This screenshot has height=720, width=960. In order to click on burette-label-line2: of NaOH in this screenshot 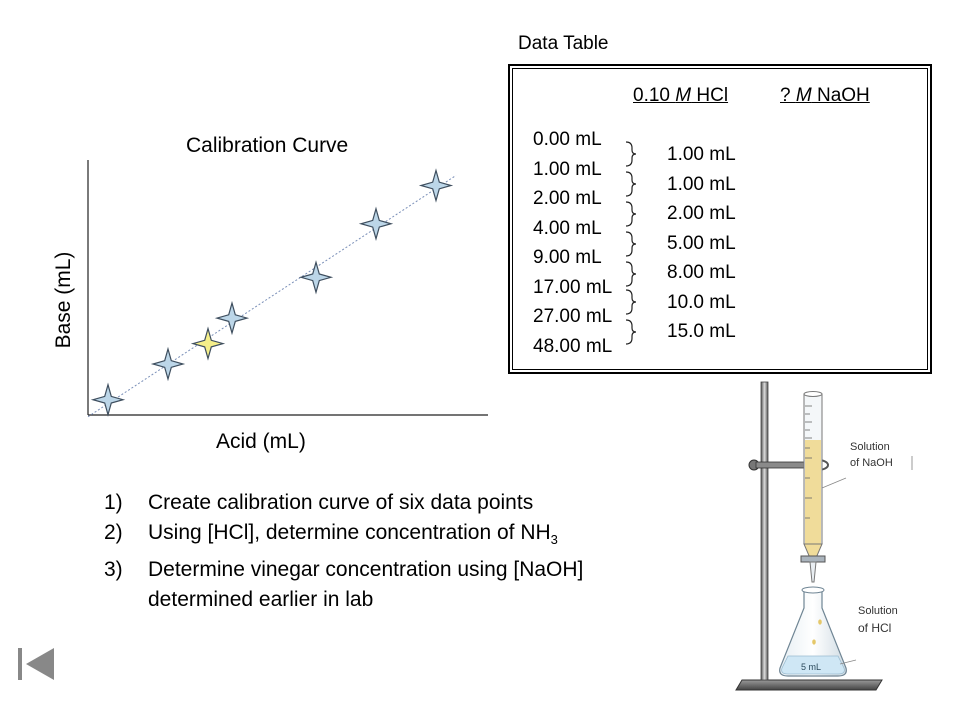, I will do `click(871, 463)`.